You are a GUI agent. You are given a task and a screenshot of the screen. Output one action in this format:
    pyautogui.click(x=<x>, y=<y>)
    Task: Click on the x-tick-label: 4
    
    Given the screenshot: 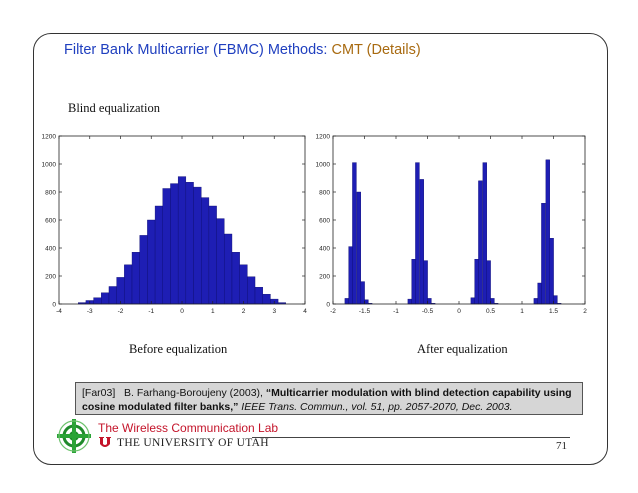 What is the action you would take?
    pyautogui.click(x=305, y=311)
    